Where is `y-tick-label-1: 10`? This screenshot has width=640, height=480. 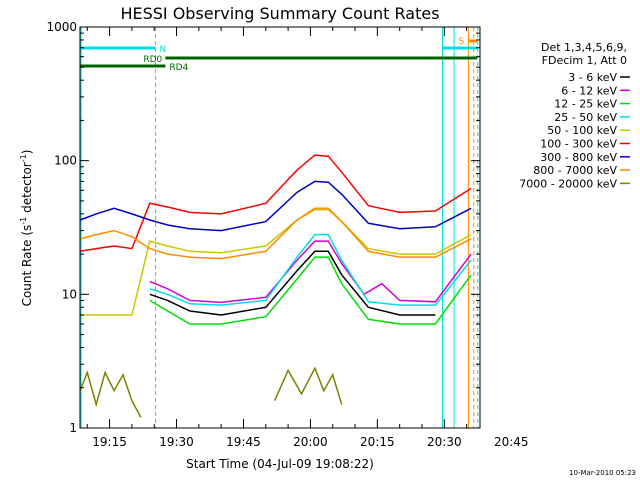
y-tick-label-1: 10 is located at coordinates (69, 294).